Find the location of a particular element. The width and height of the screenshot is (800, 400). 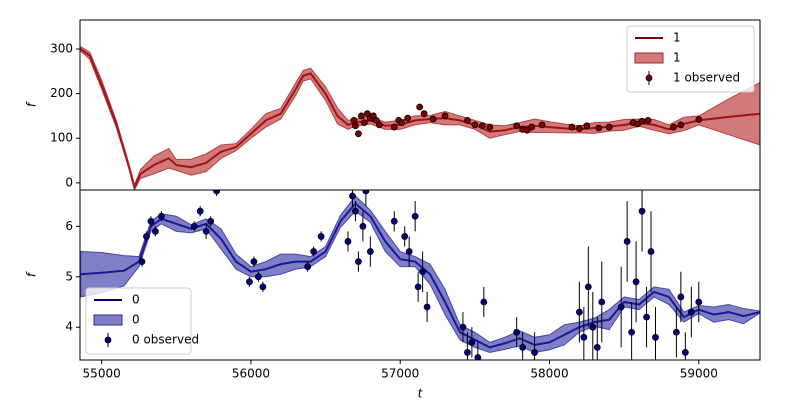

y-tick-label: 0 is located at coordinates (69, 182).